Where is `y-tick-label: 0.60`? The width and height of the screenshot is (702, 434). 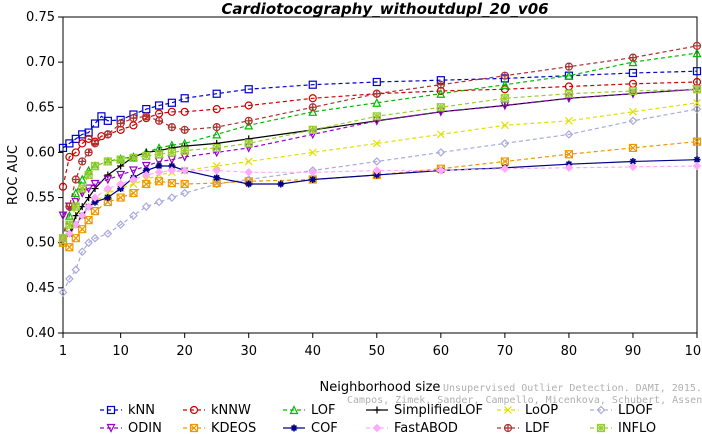
y-tick-label: 0.60 is located at coordinates (40, 152).